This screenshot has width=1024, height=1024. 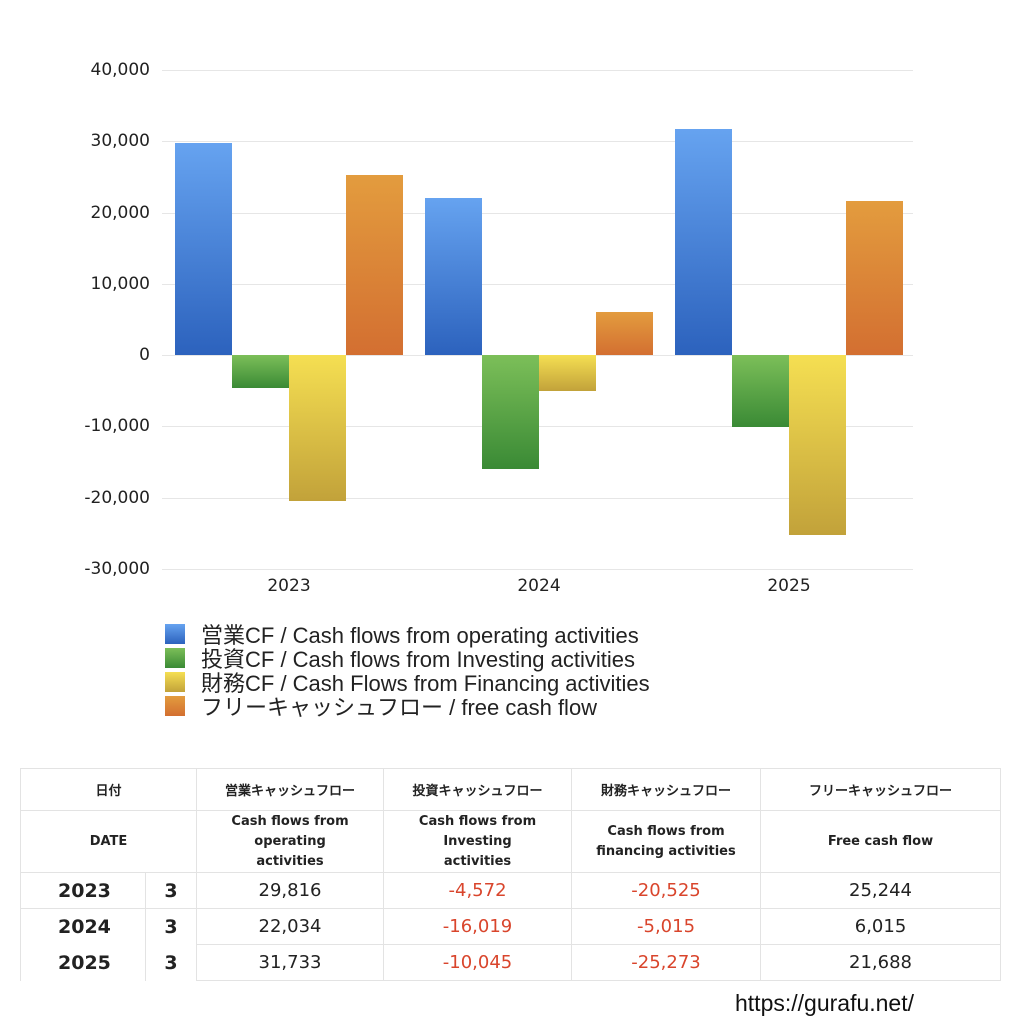 I want to click on header-investing-en-text: Cash flows from Investing activities, so click(x=477, y=841).